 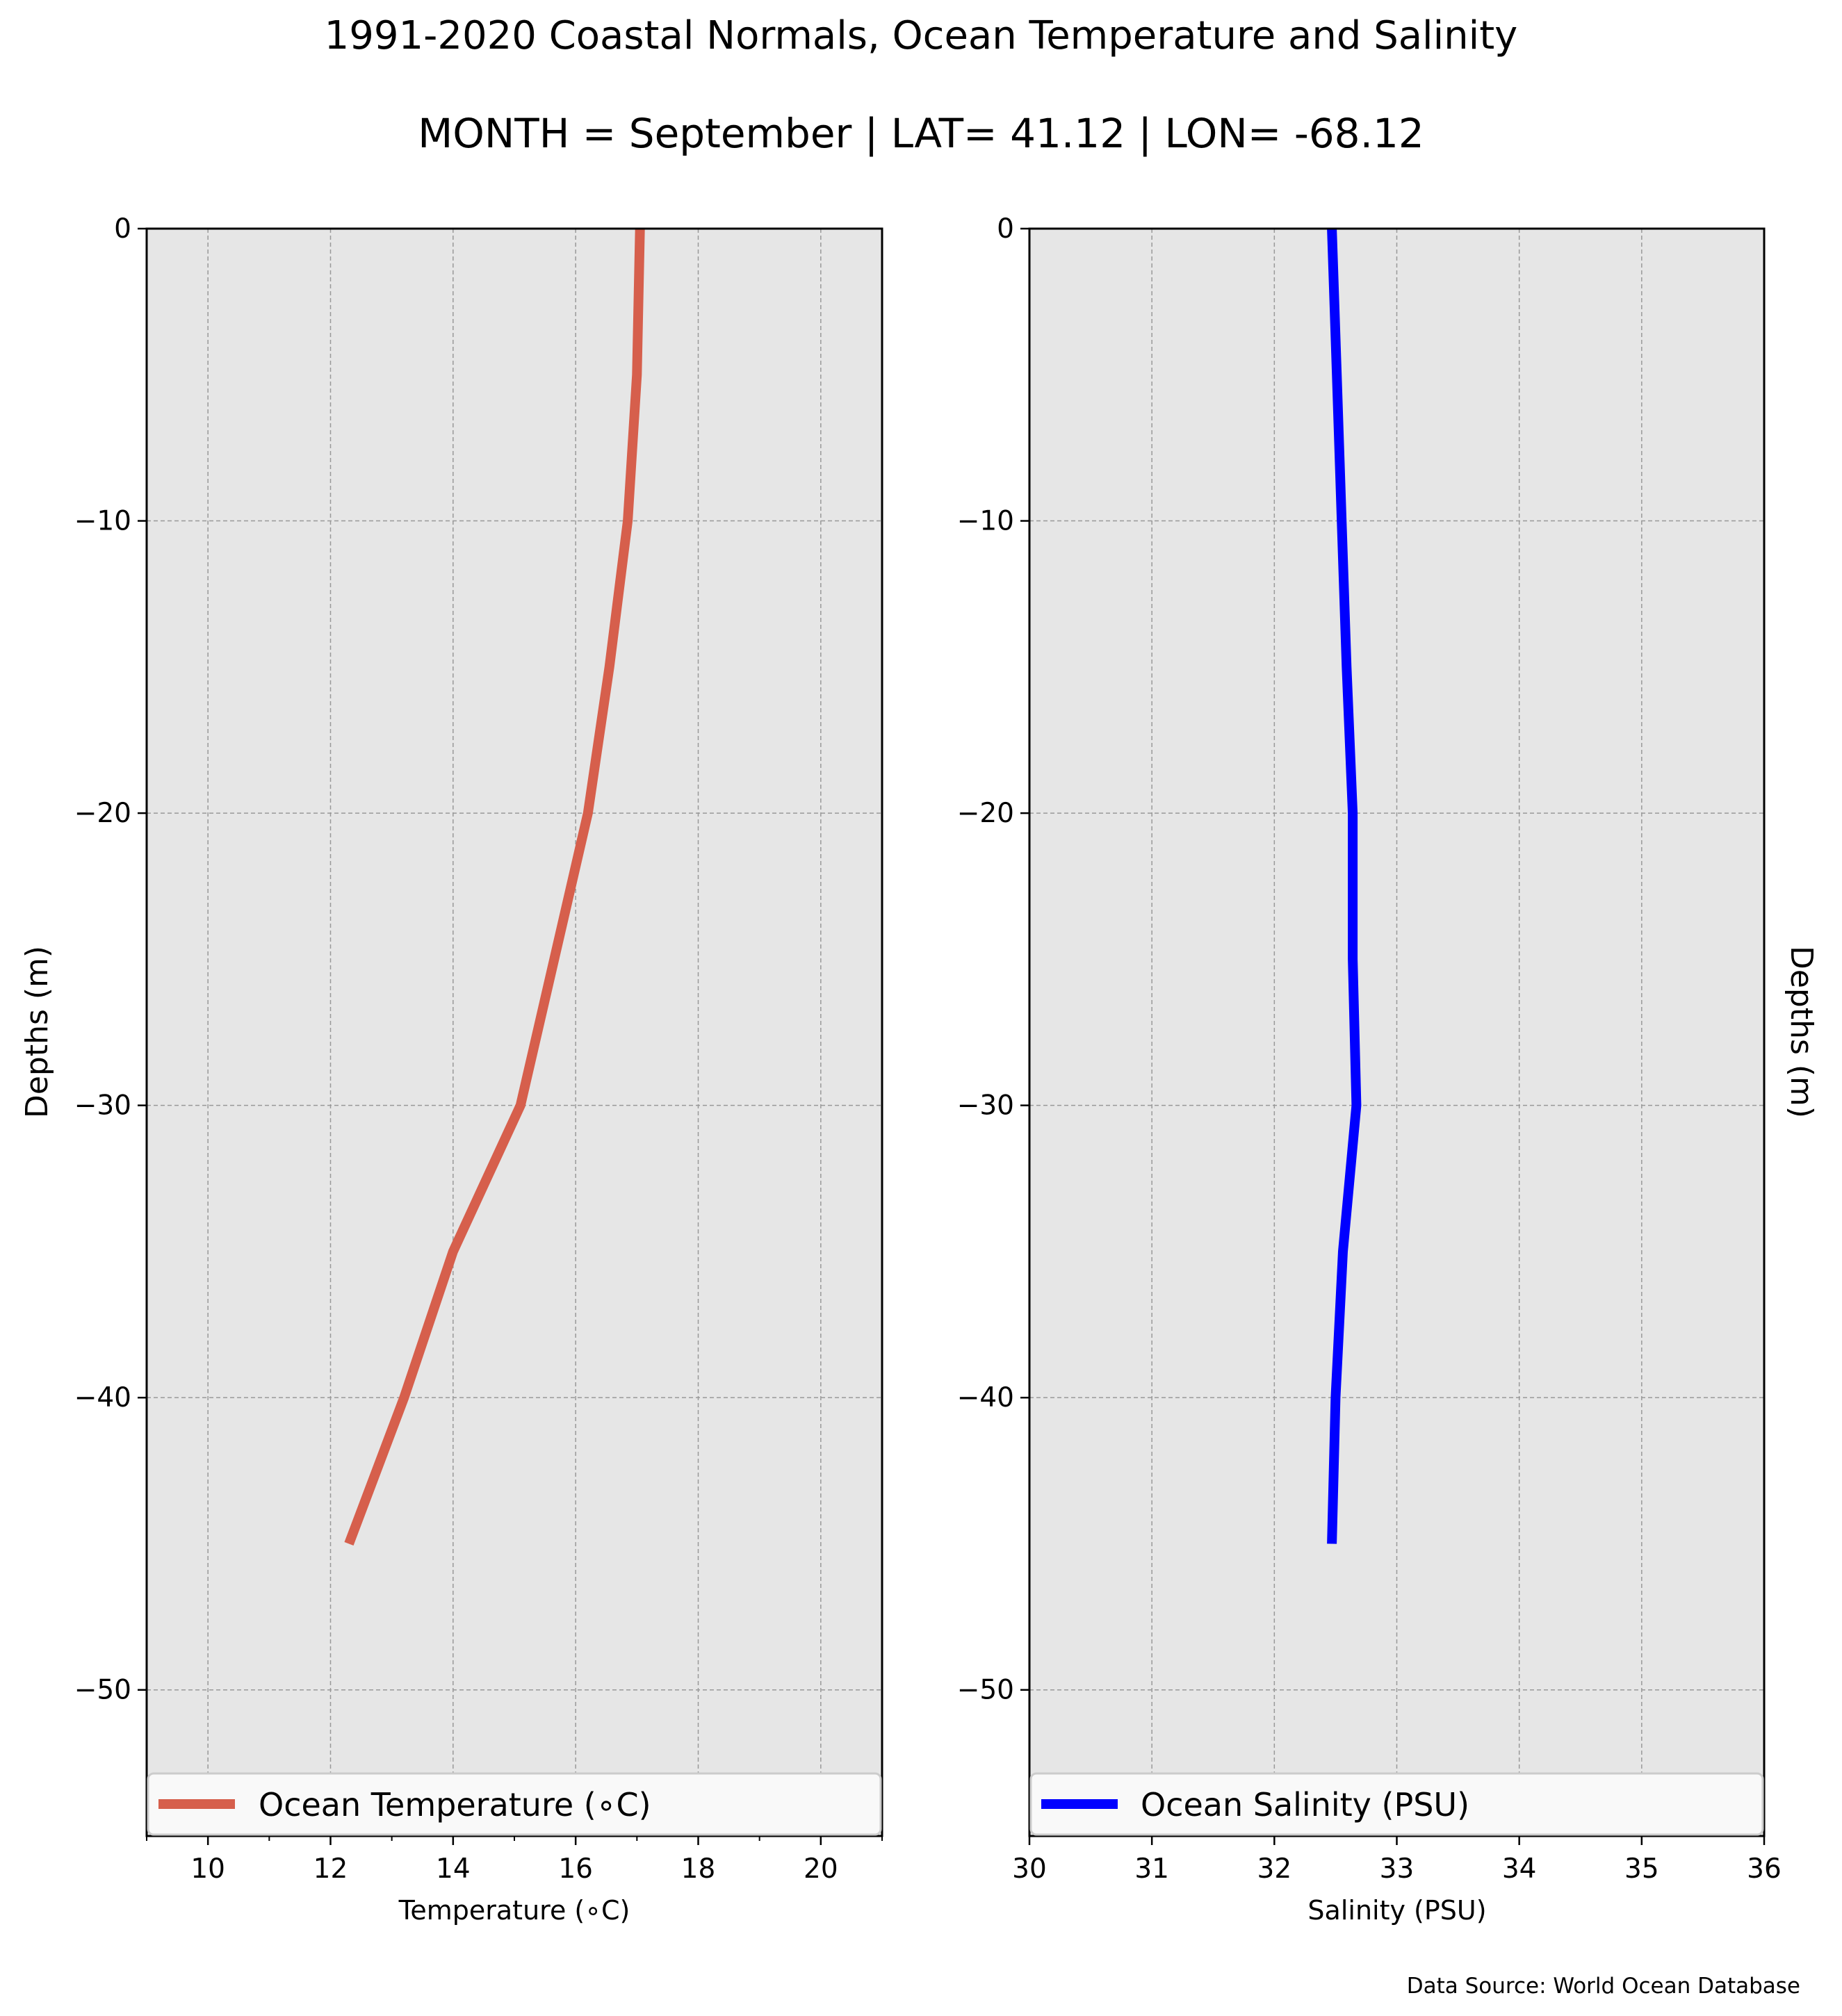 I want to click on salinity-series, so click(x=1344, y=886).